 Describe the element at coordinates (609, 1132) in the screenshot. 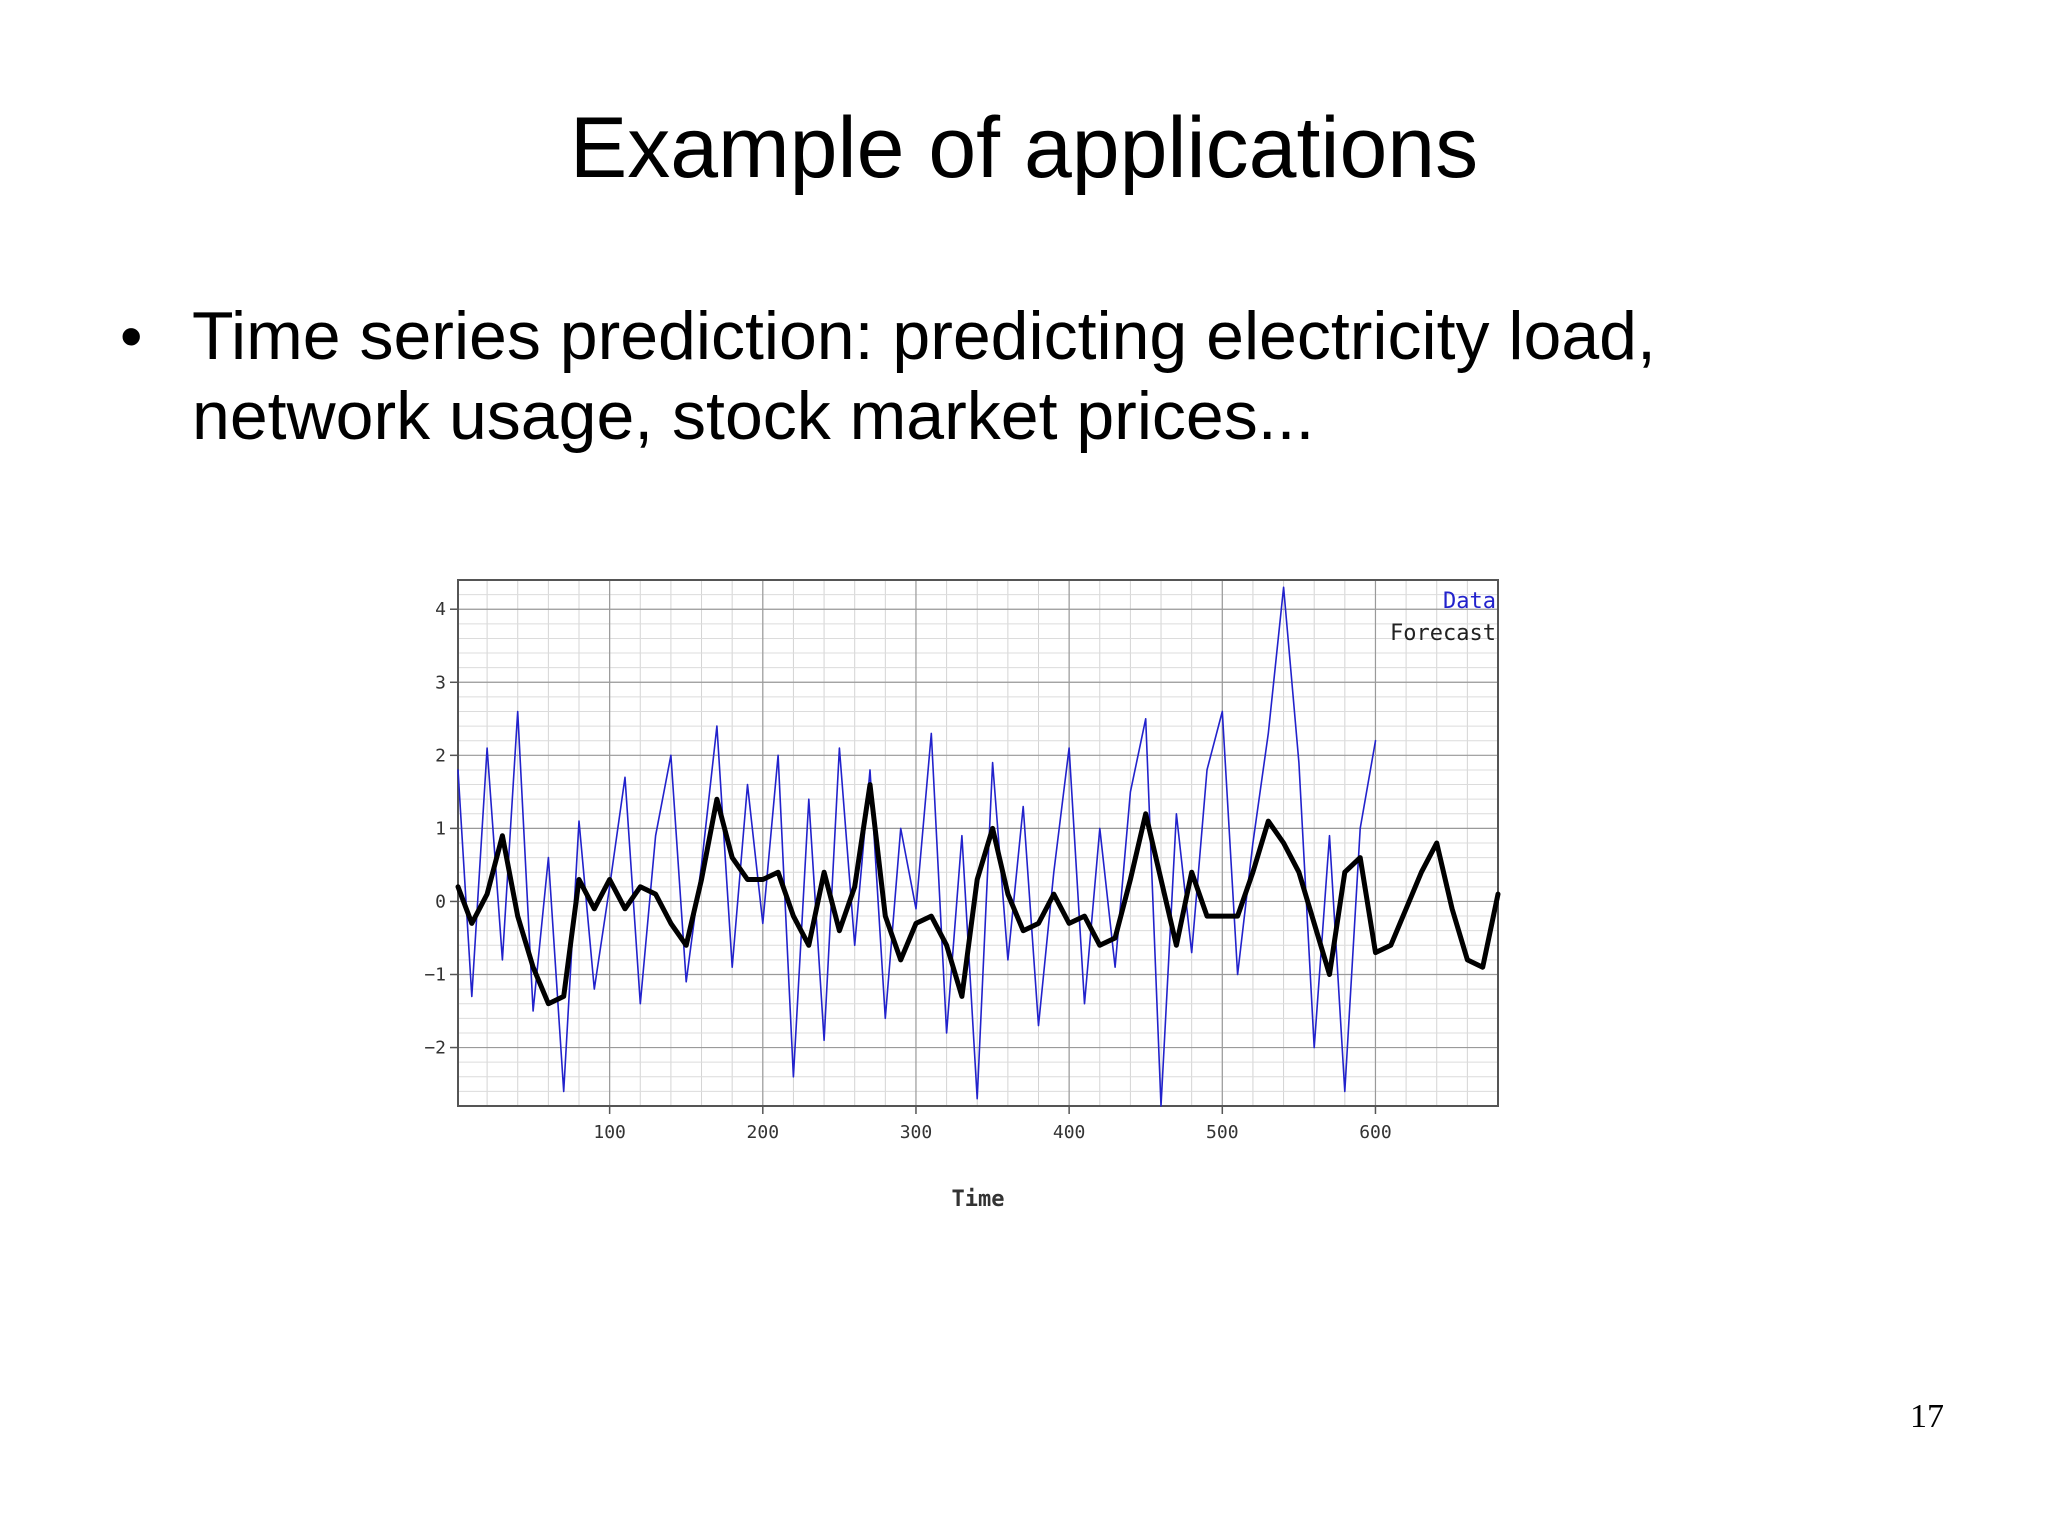

I see `x-tick-label: 100` at that location.